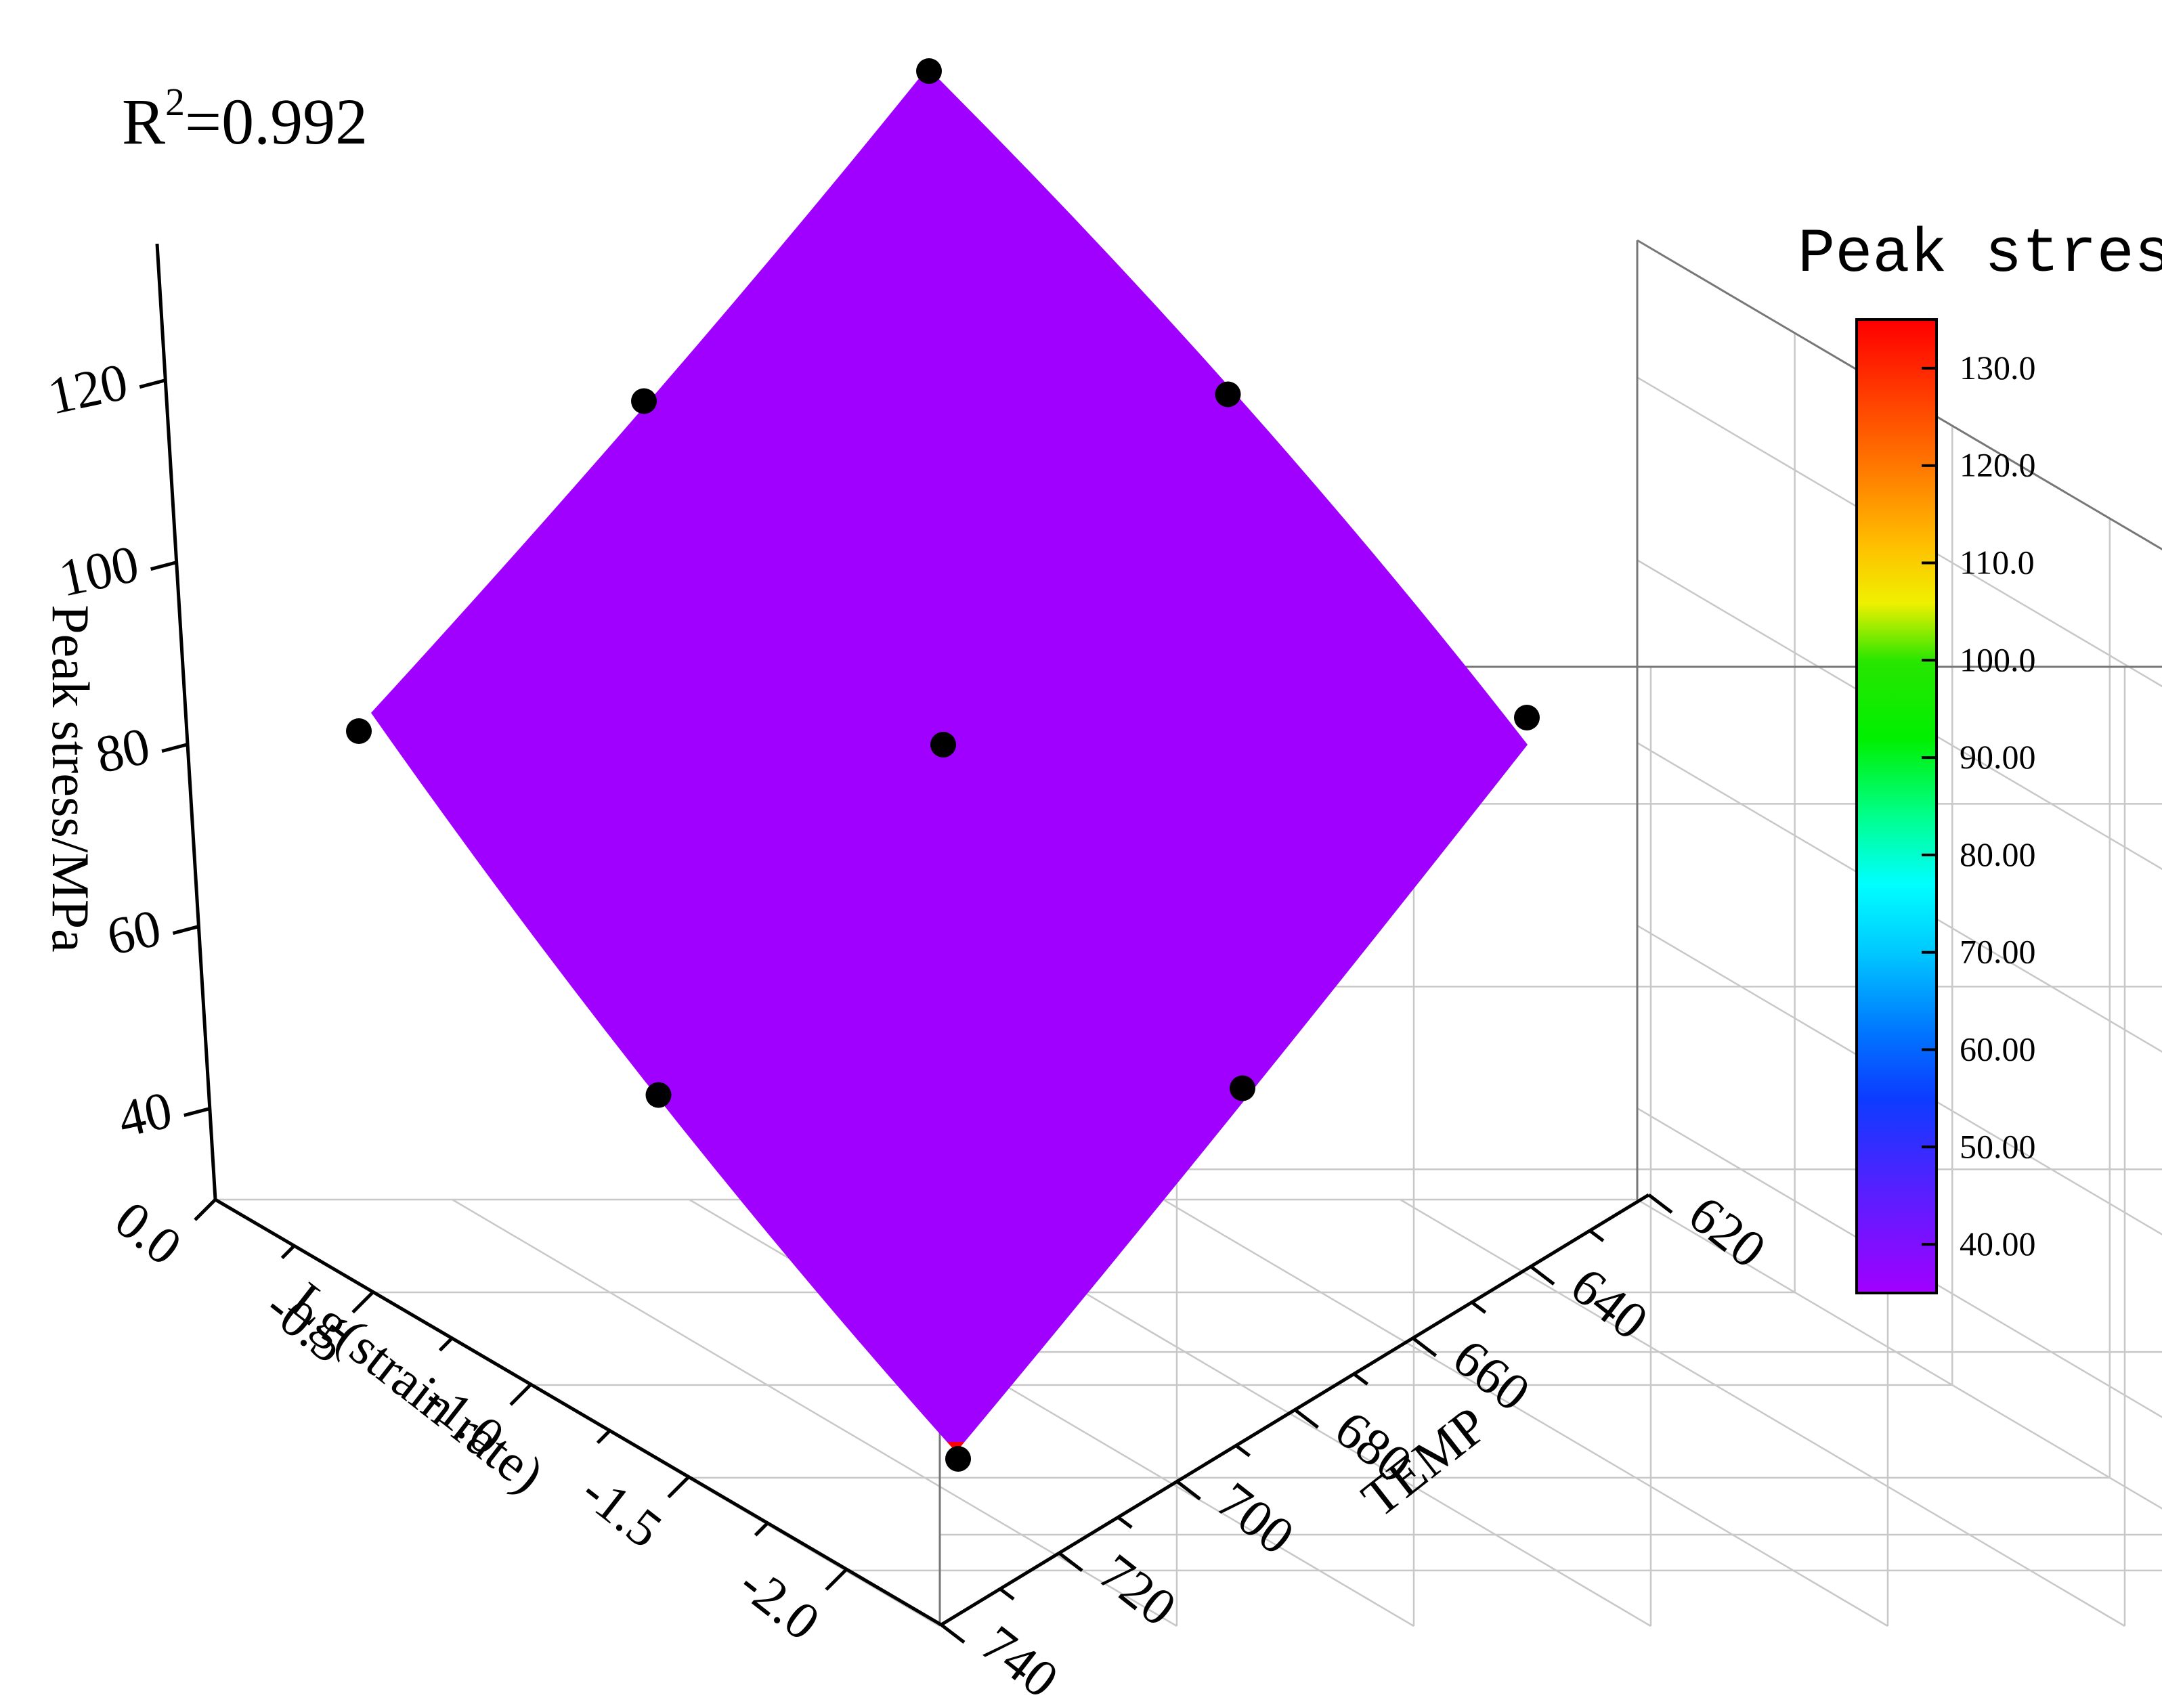  Describe the element at coordinates (175, 102) in the screenshot. I see `r-squared-sup: 2` at that location.